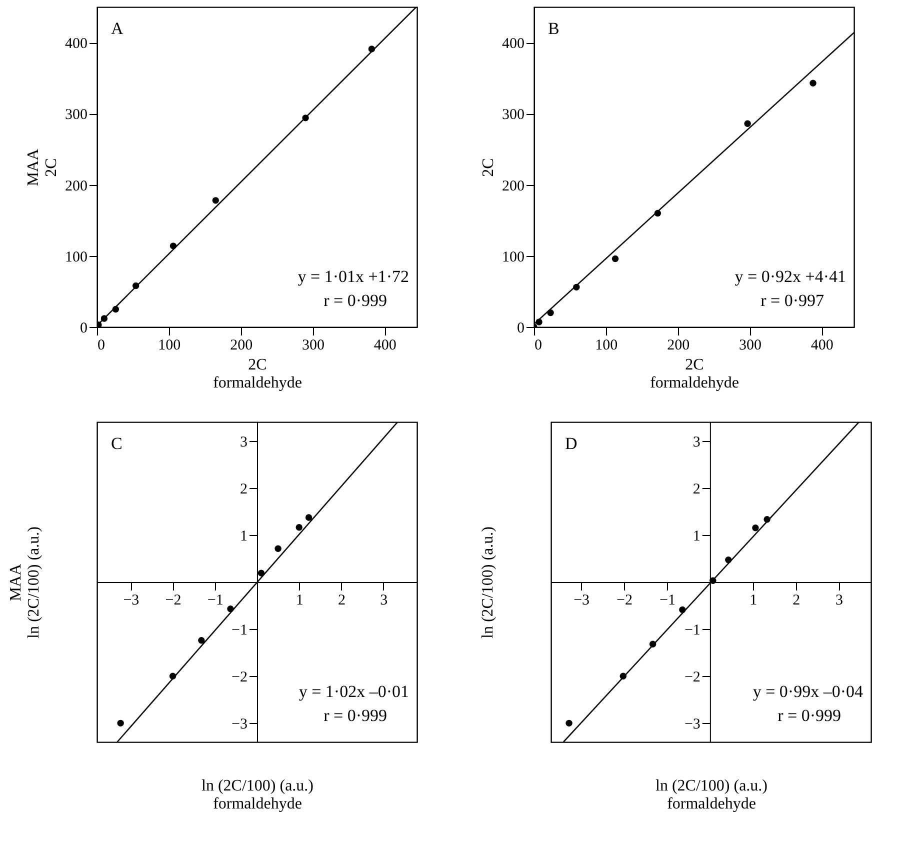  Describe the element at coordinates (25, 582) in the screenshot. I see `y-axis-title: MAA ln (2C/100) (a.u.)` at that location.